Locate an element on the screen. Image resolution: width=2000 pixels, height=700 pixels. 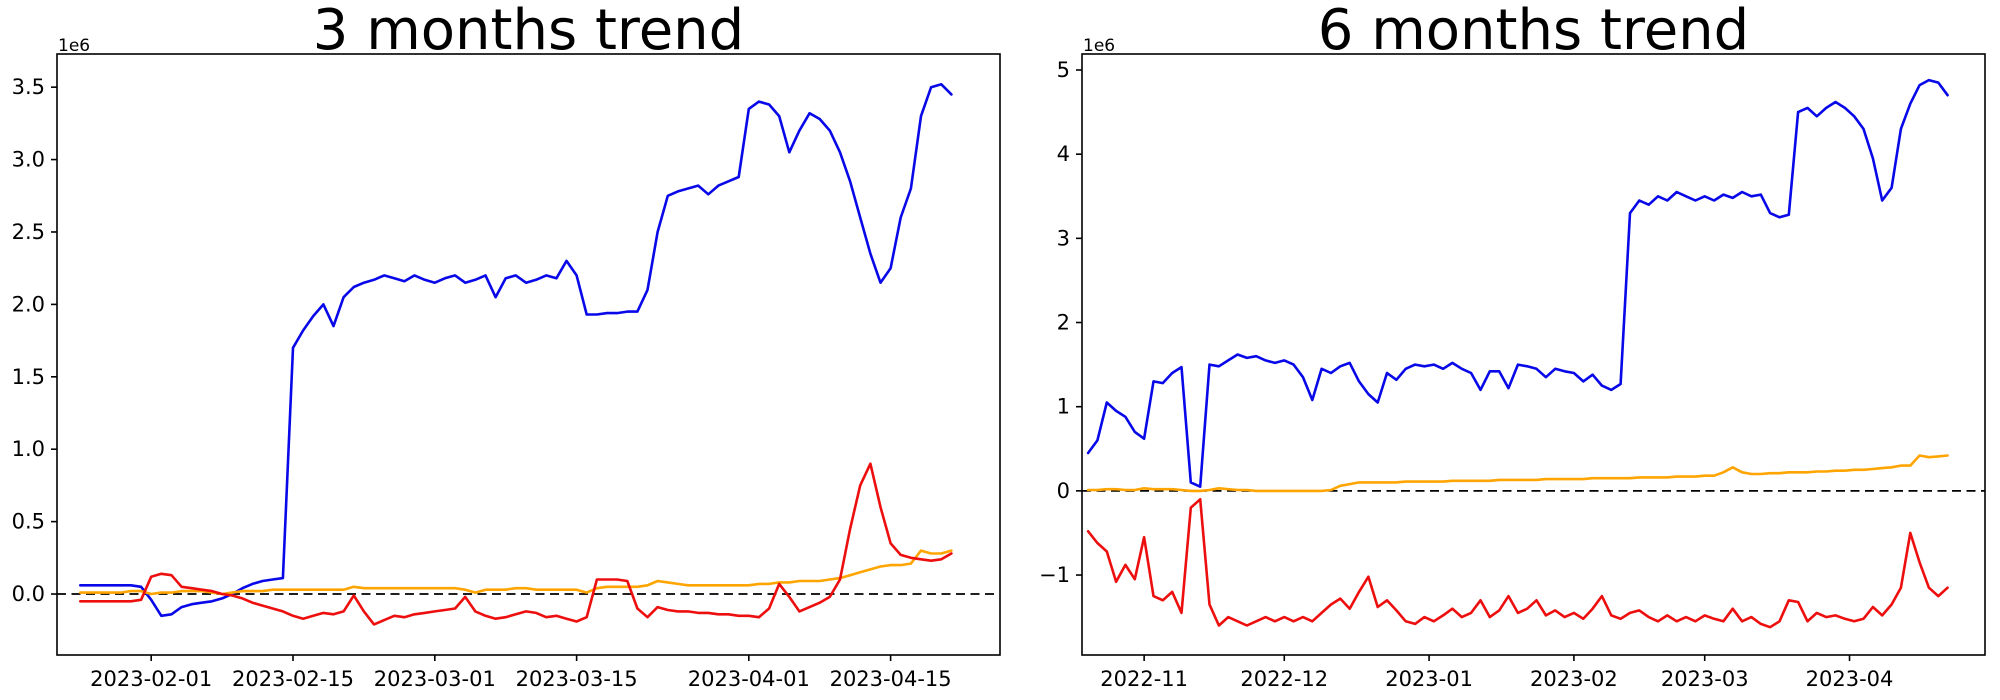
x-tick-label: 2022-12 is located at coordinates (1284, 679).